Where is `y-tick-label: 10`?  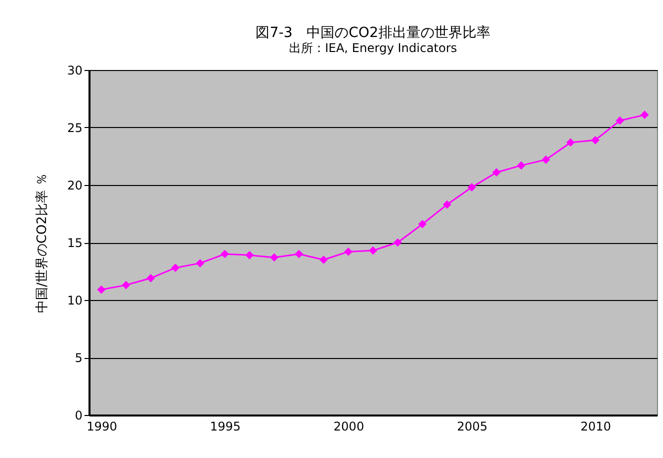
y-tick-label: 10 is located at coordinates (74, 301).